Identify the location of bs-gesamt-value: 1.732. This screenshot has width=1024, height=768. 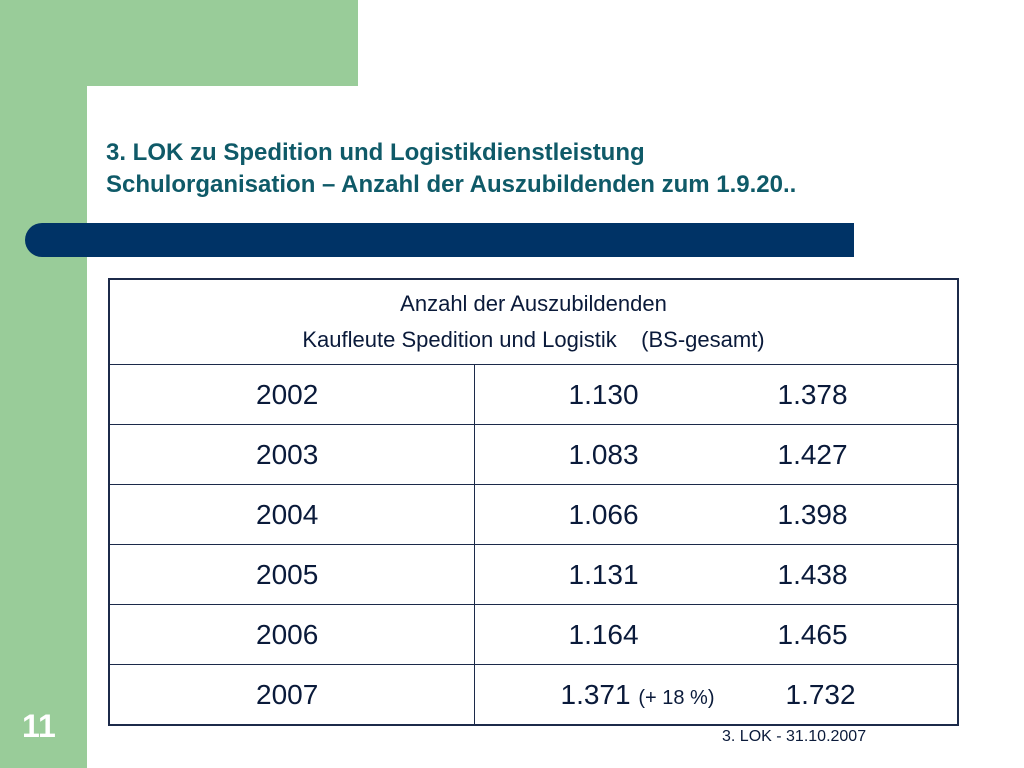
(820, 694).